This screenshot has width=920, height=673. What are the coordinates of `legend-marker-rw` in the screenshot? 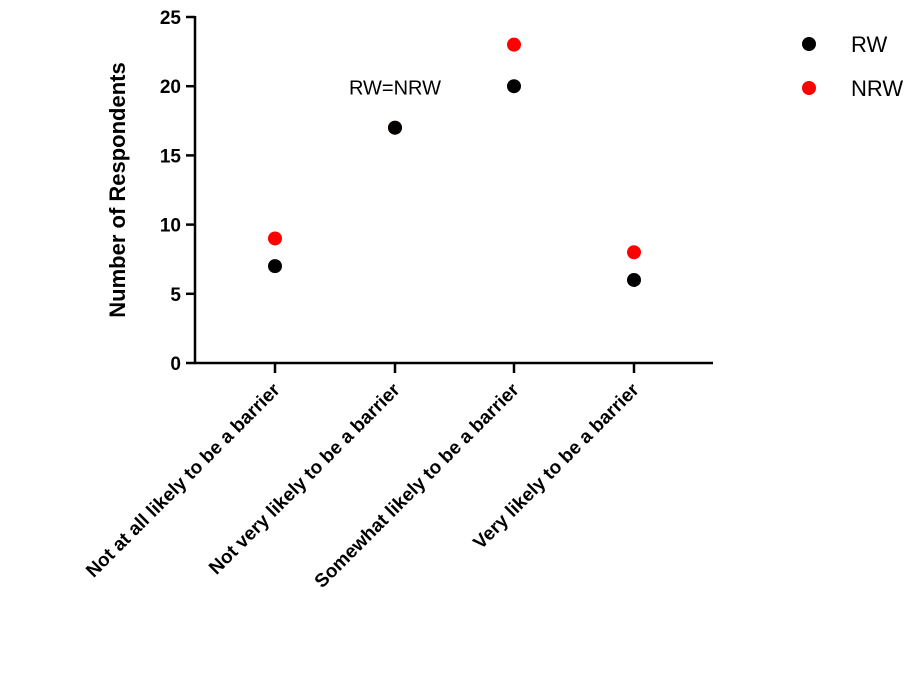 It's located at (809, 44).